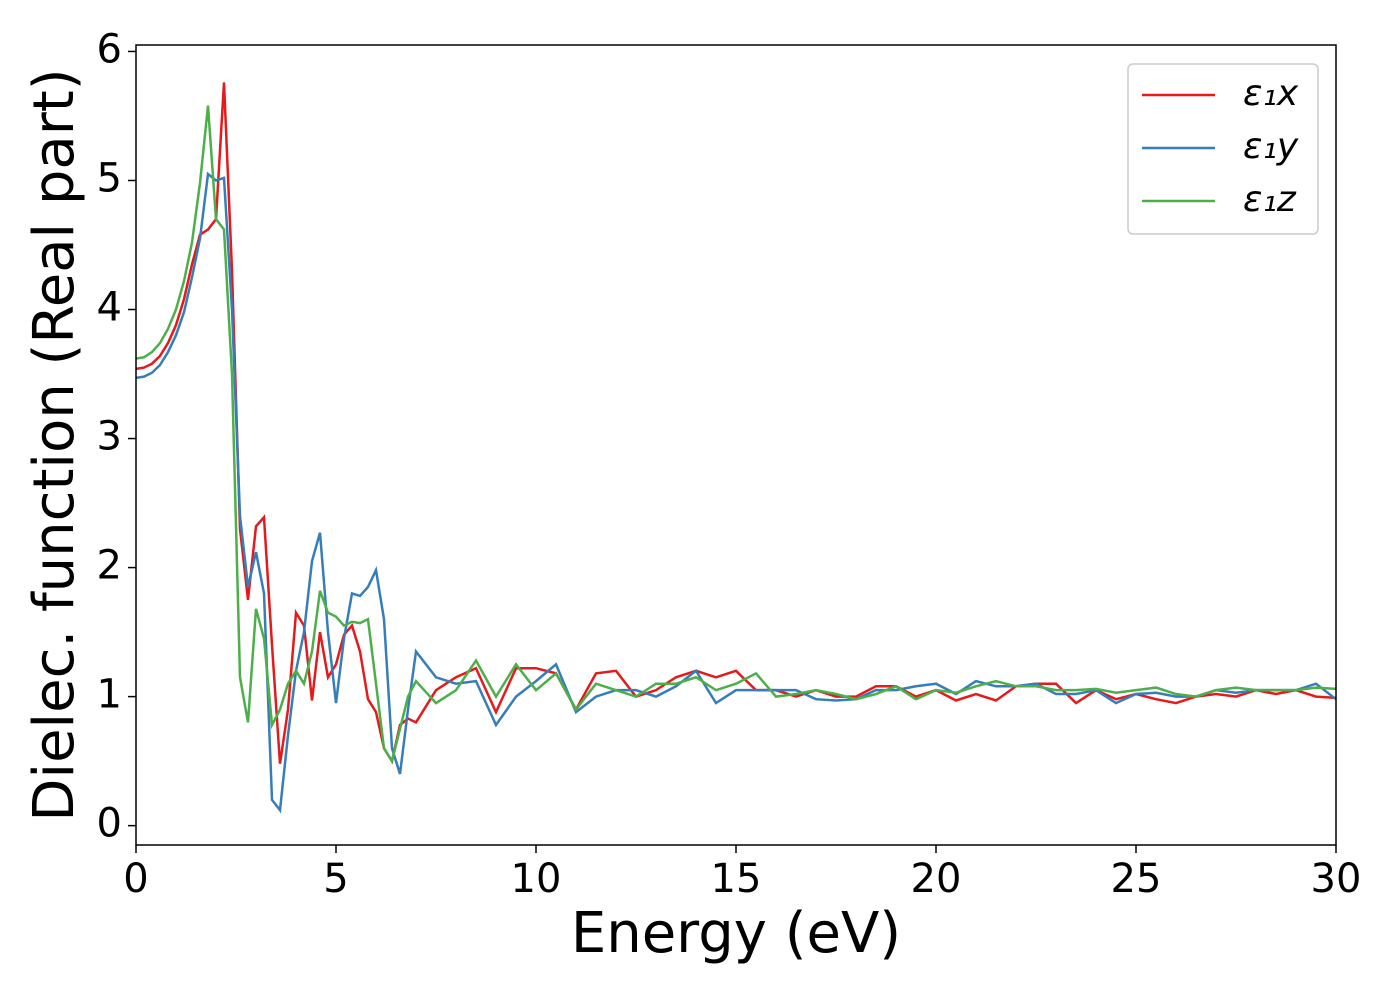 The image size is (1400, 1000). I want to click on legend-label: ε₁y, so click(1271, 146).